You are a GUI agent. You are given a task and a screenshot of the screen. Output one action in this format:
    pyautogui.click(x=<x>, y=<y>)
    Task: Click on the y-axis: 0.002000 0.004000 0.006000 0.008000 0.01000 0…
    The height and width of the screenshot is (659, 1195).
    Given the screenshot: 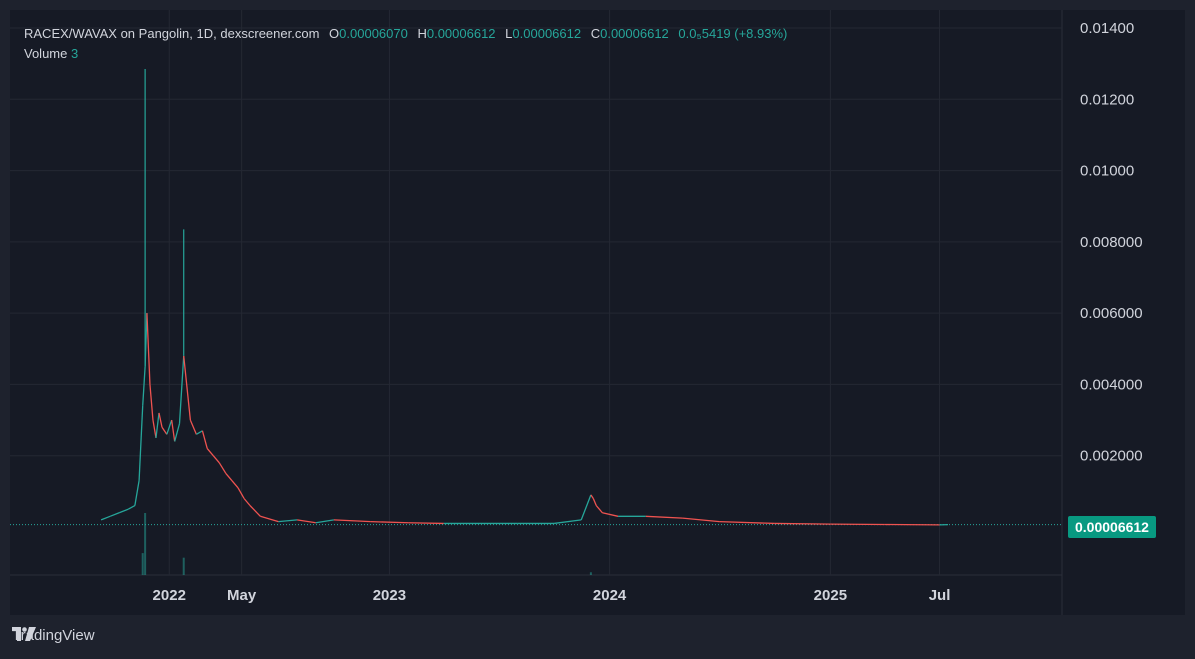 What is the action you would take?
    pyautogui.click(x=1111, y=242)
    